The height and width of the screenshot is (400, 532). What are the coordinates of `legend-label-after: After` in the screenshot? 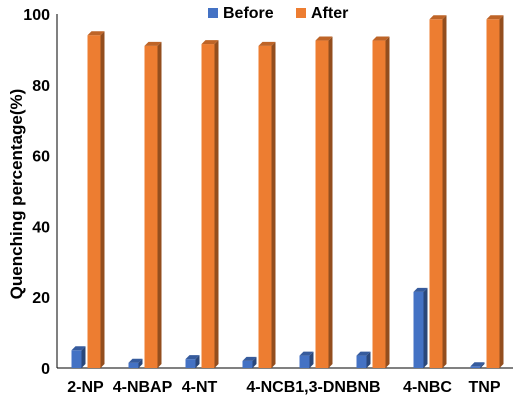 It's located at (329, 13).